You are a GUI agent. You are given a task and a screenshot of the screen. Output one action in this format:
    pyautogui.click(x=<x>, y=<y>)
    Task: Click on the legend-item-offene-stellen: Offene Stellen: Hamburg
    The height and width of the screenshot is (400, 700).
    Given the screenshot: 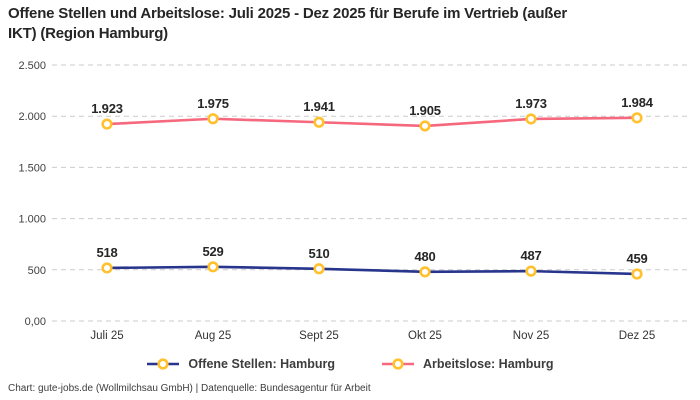 What is the action you would take?
    pyautogui.click(x=240, y=364)
    